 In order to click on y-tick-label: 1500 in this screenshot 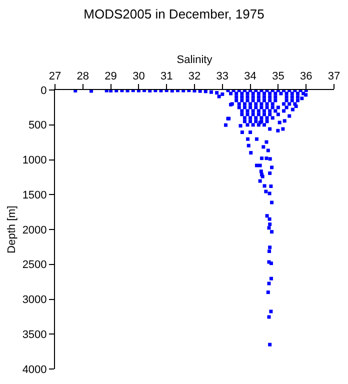, I will do `click(34, 195)`.